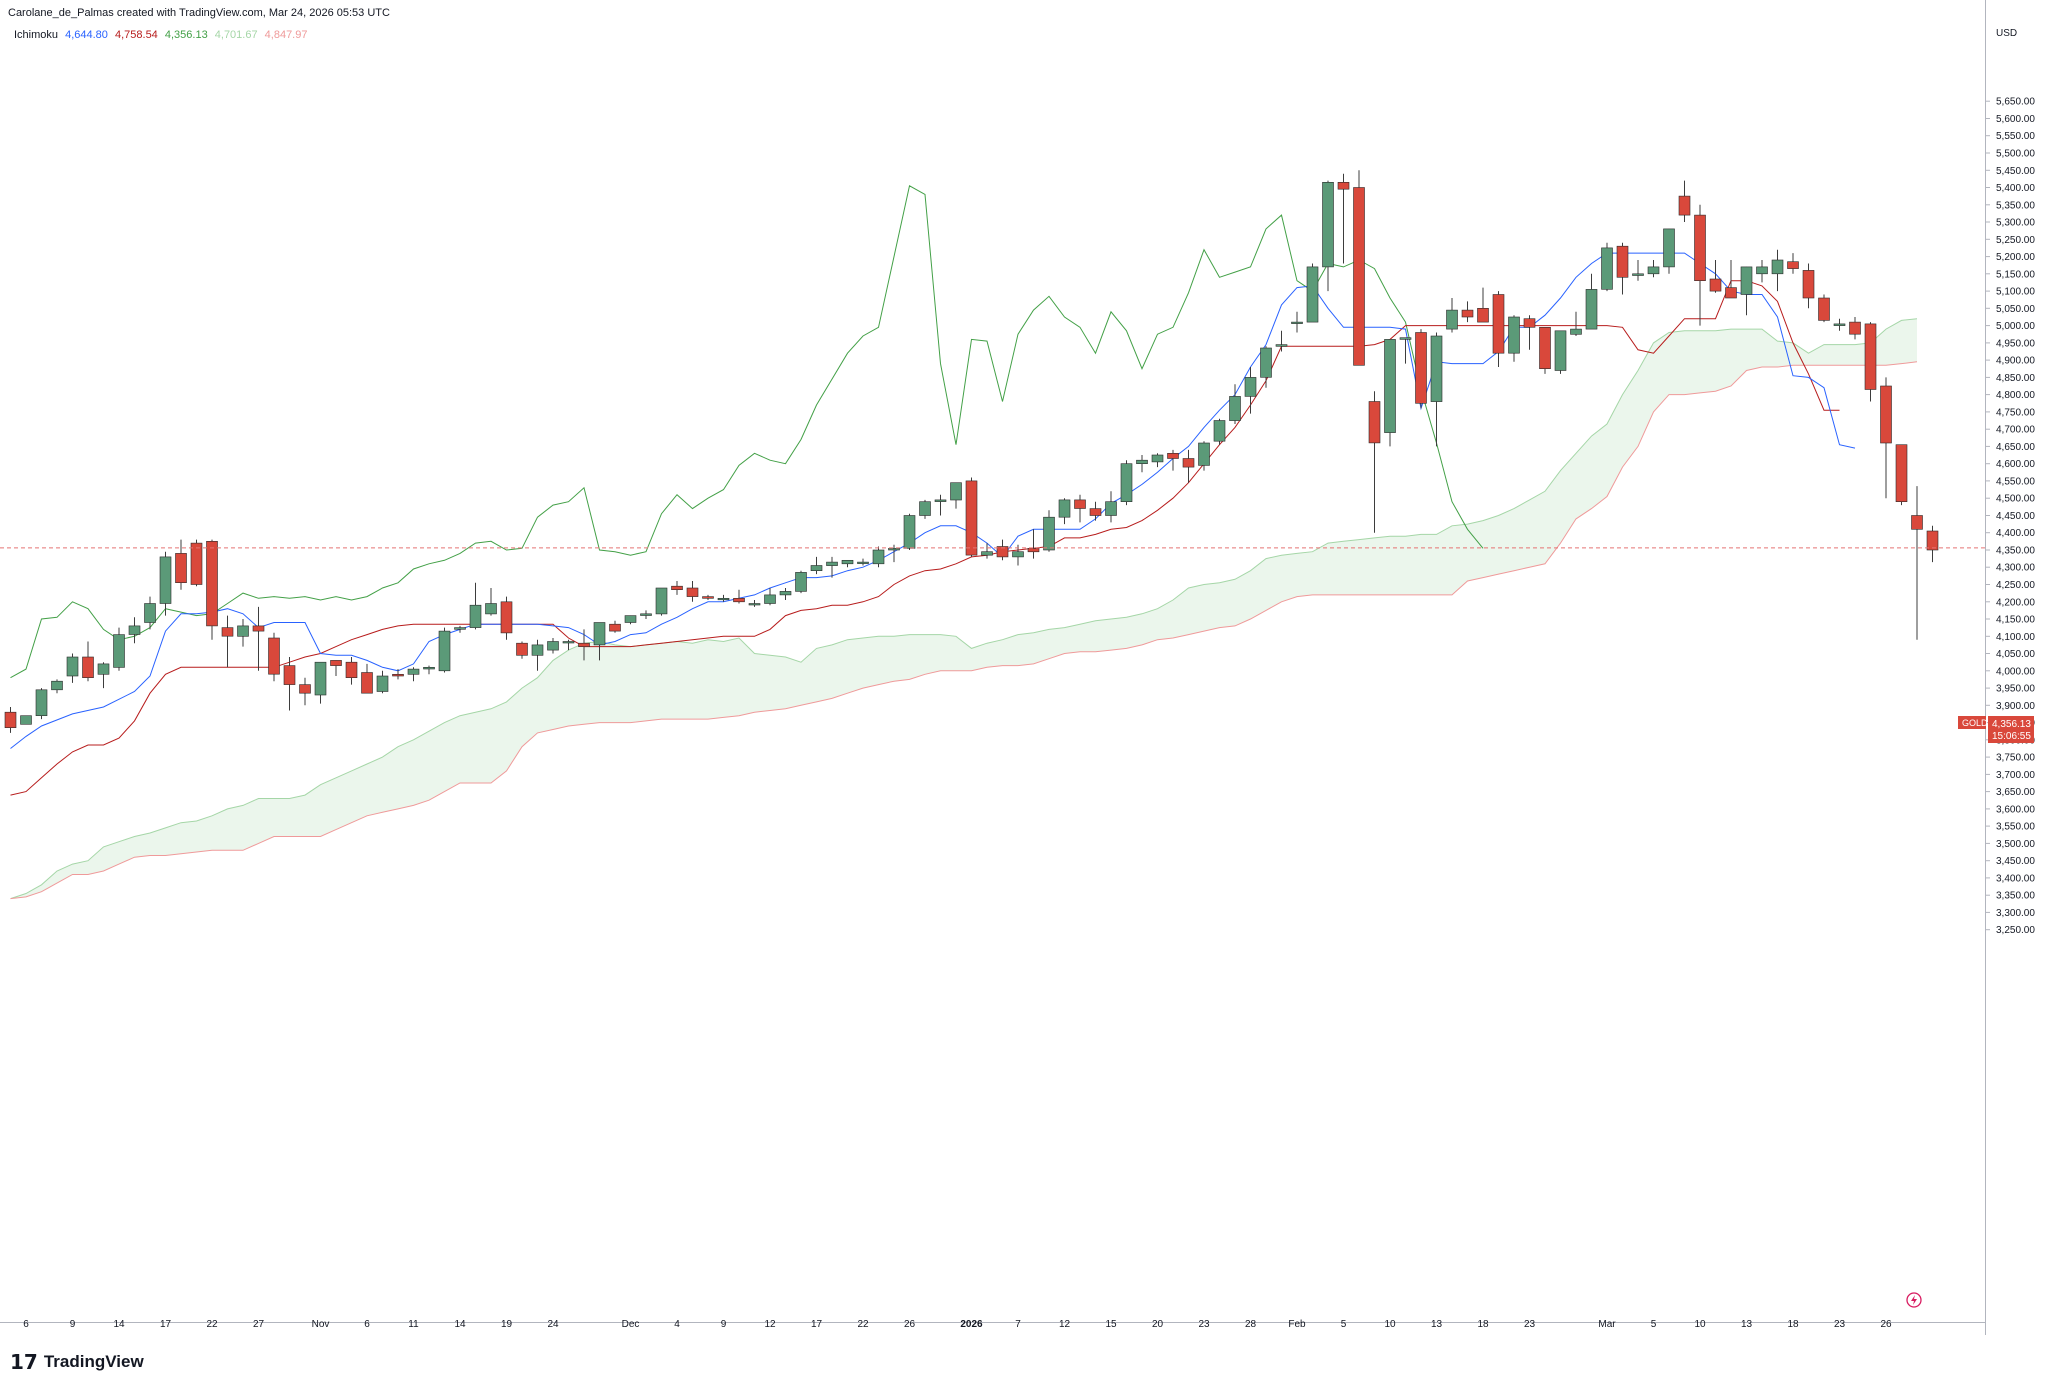 The image size is (2048, 1380). I want to click on legend-span-b-value: 4,847.97, so click(286, 35).